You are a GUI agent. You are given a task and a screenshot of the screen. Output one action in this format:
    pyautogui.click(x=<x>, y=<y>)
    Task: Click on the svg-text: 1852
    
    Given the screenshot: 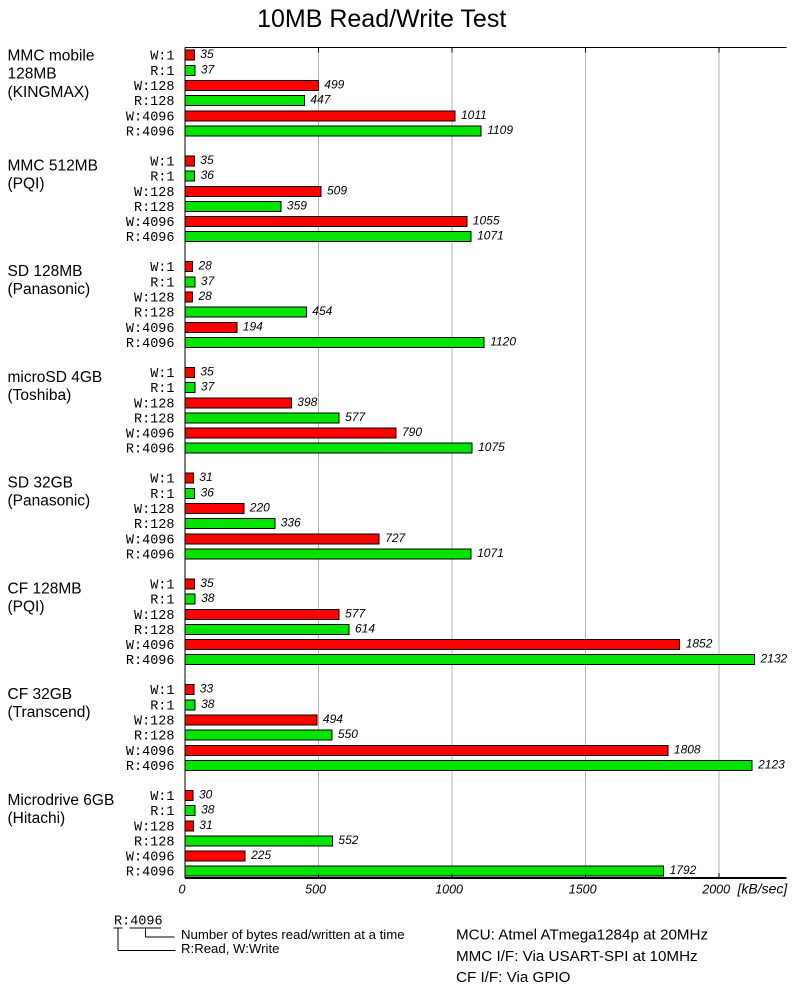 What is the action you would take?
    pyautogui.click(x=699, y=644)
    